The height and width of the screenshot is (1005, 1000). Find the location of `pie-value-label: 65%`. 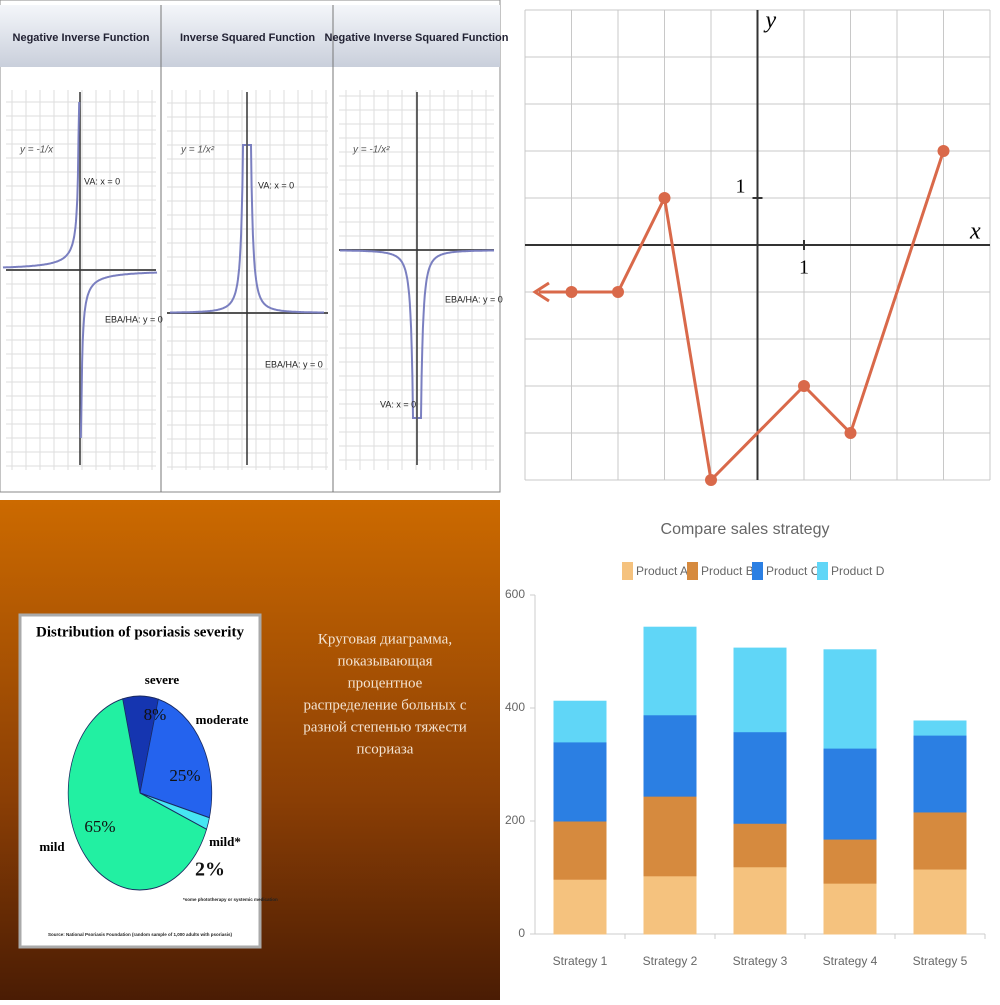

pie-value-label: 65% is located at coordinates (99, 826).